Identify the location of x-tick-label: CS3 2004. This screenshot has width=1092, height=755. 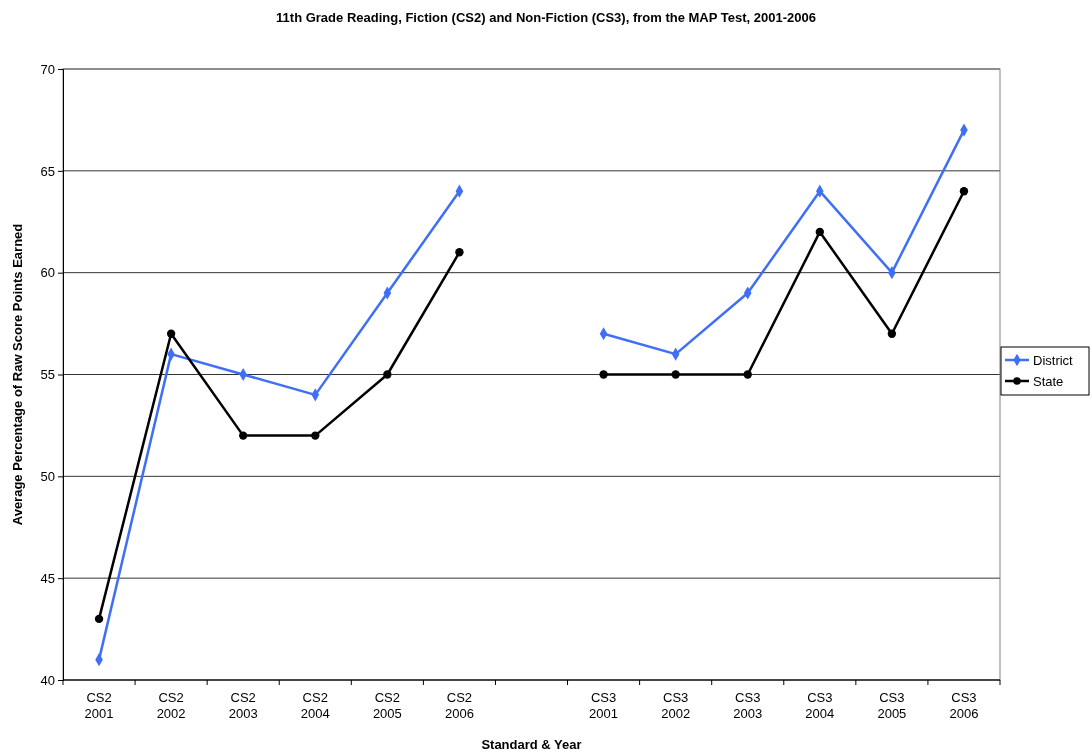
(820, 705).